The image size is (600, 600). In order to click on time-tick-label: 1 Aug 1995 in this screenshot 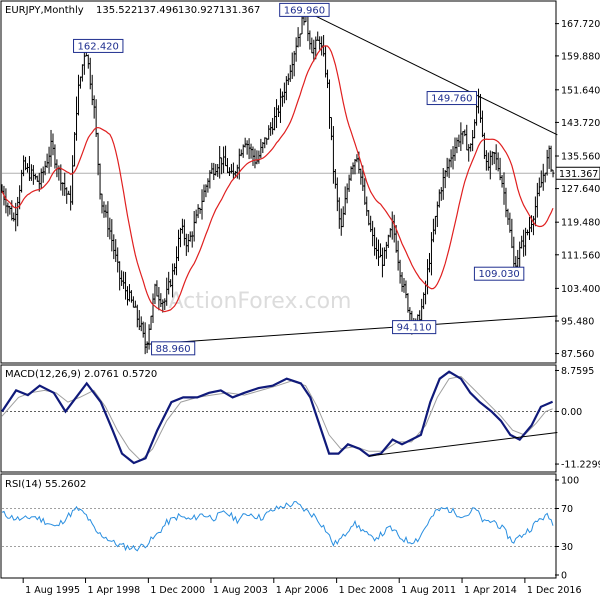, I will do `click(52, 590)`.